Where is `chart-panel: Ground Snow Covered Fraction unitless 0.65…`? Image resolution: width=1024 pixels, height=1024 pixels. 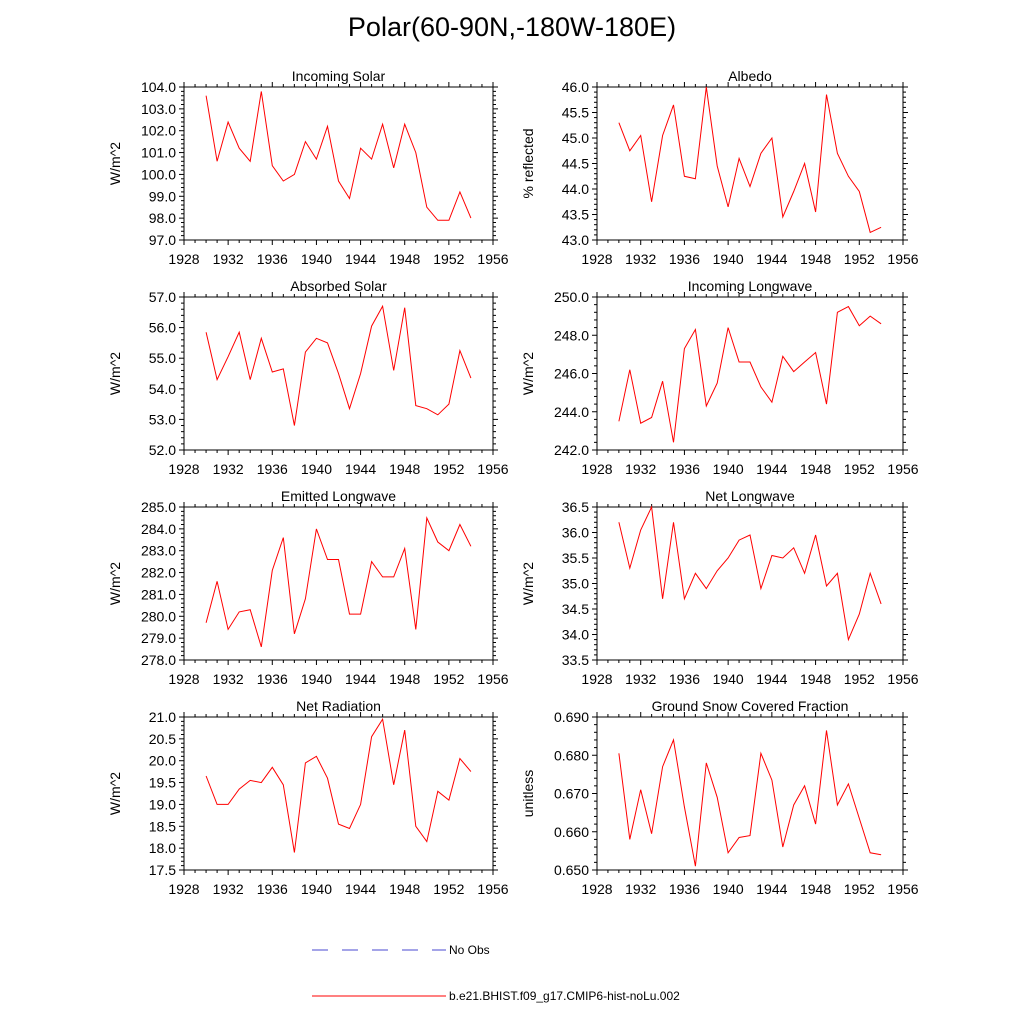
chart-panel: Ground Snow Covered Fraction unitless 0.65… is located at coordinates (719, 797).